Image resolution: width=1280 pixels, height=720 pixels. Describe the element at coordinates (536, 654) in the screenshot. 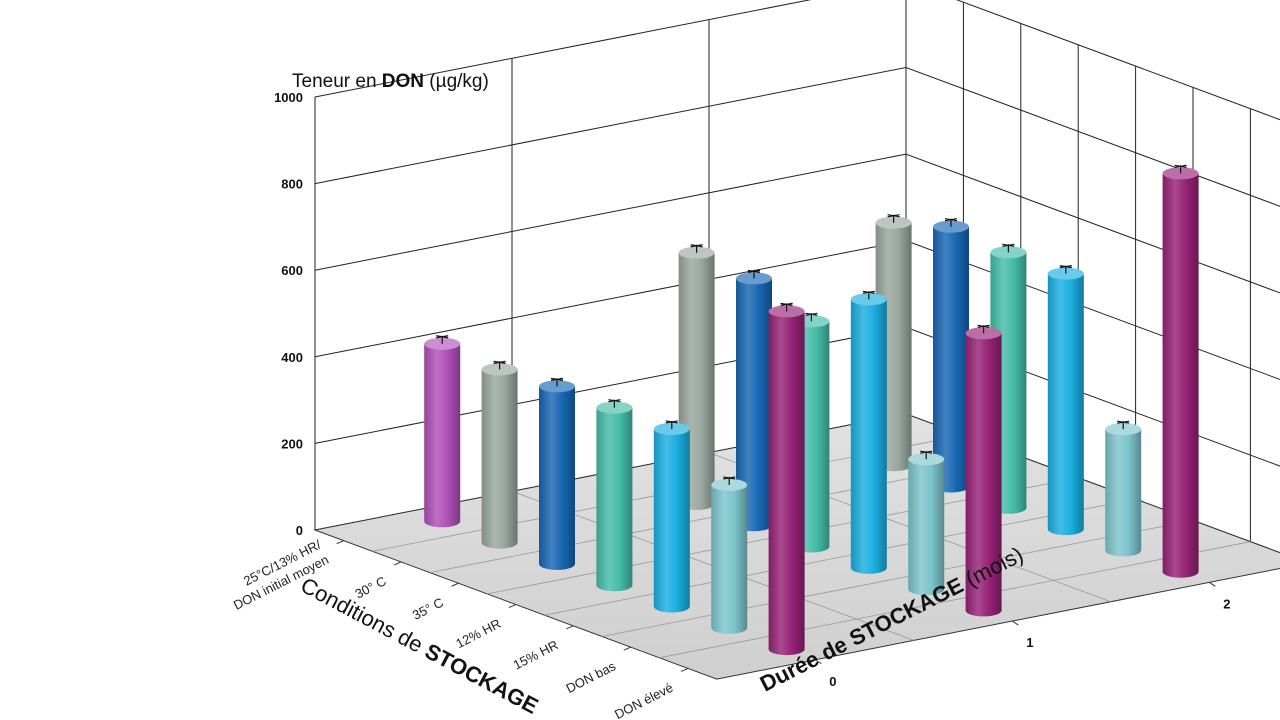

I see `category-label: 15% HR` at that location.